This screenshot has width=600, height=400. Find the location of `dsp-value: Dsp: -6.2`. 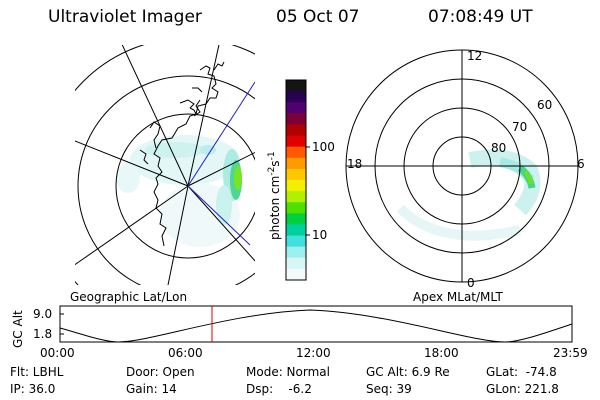

dsp-value: Dsp: -6.2 is located at coordinates (279, 389).